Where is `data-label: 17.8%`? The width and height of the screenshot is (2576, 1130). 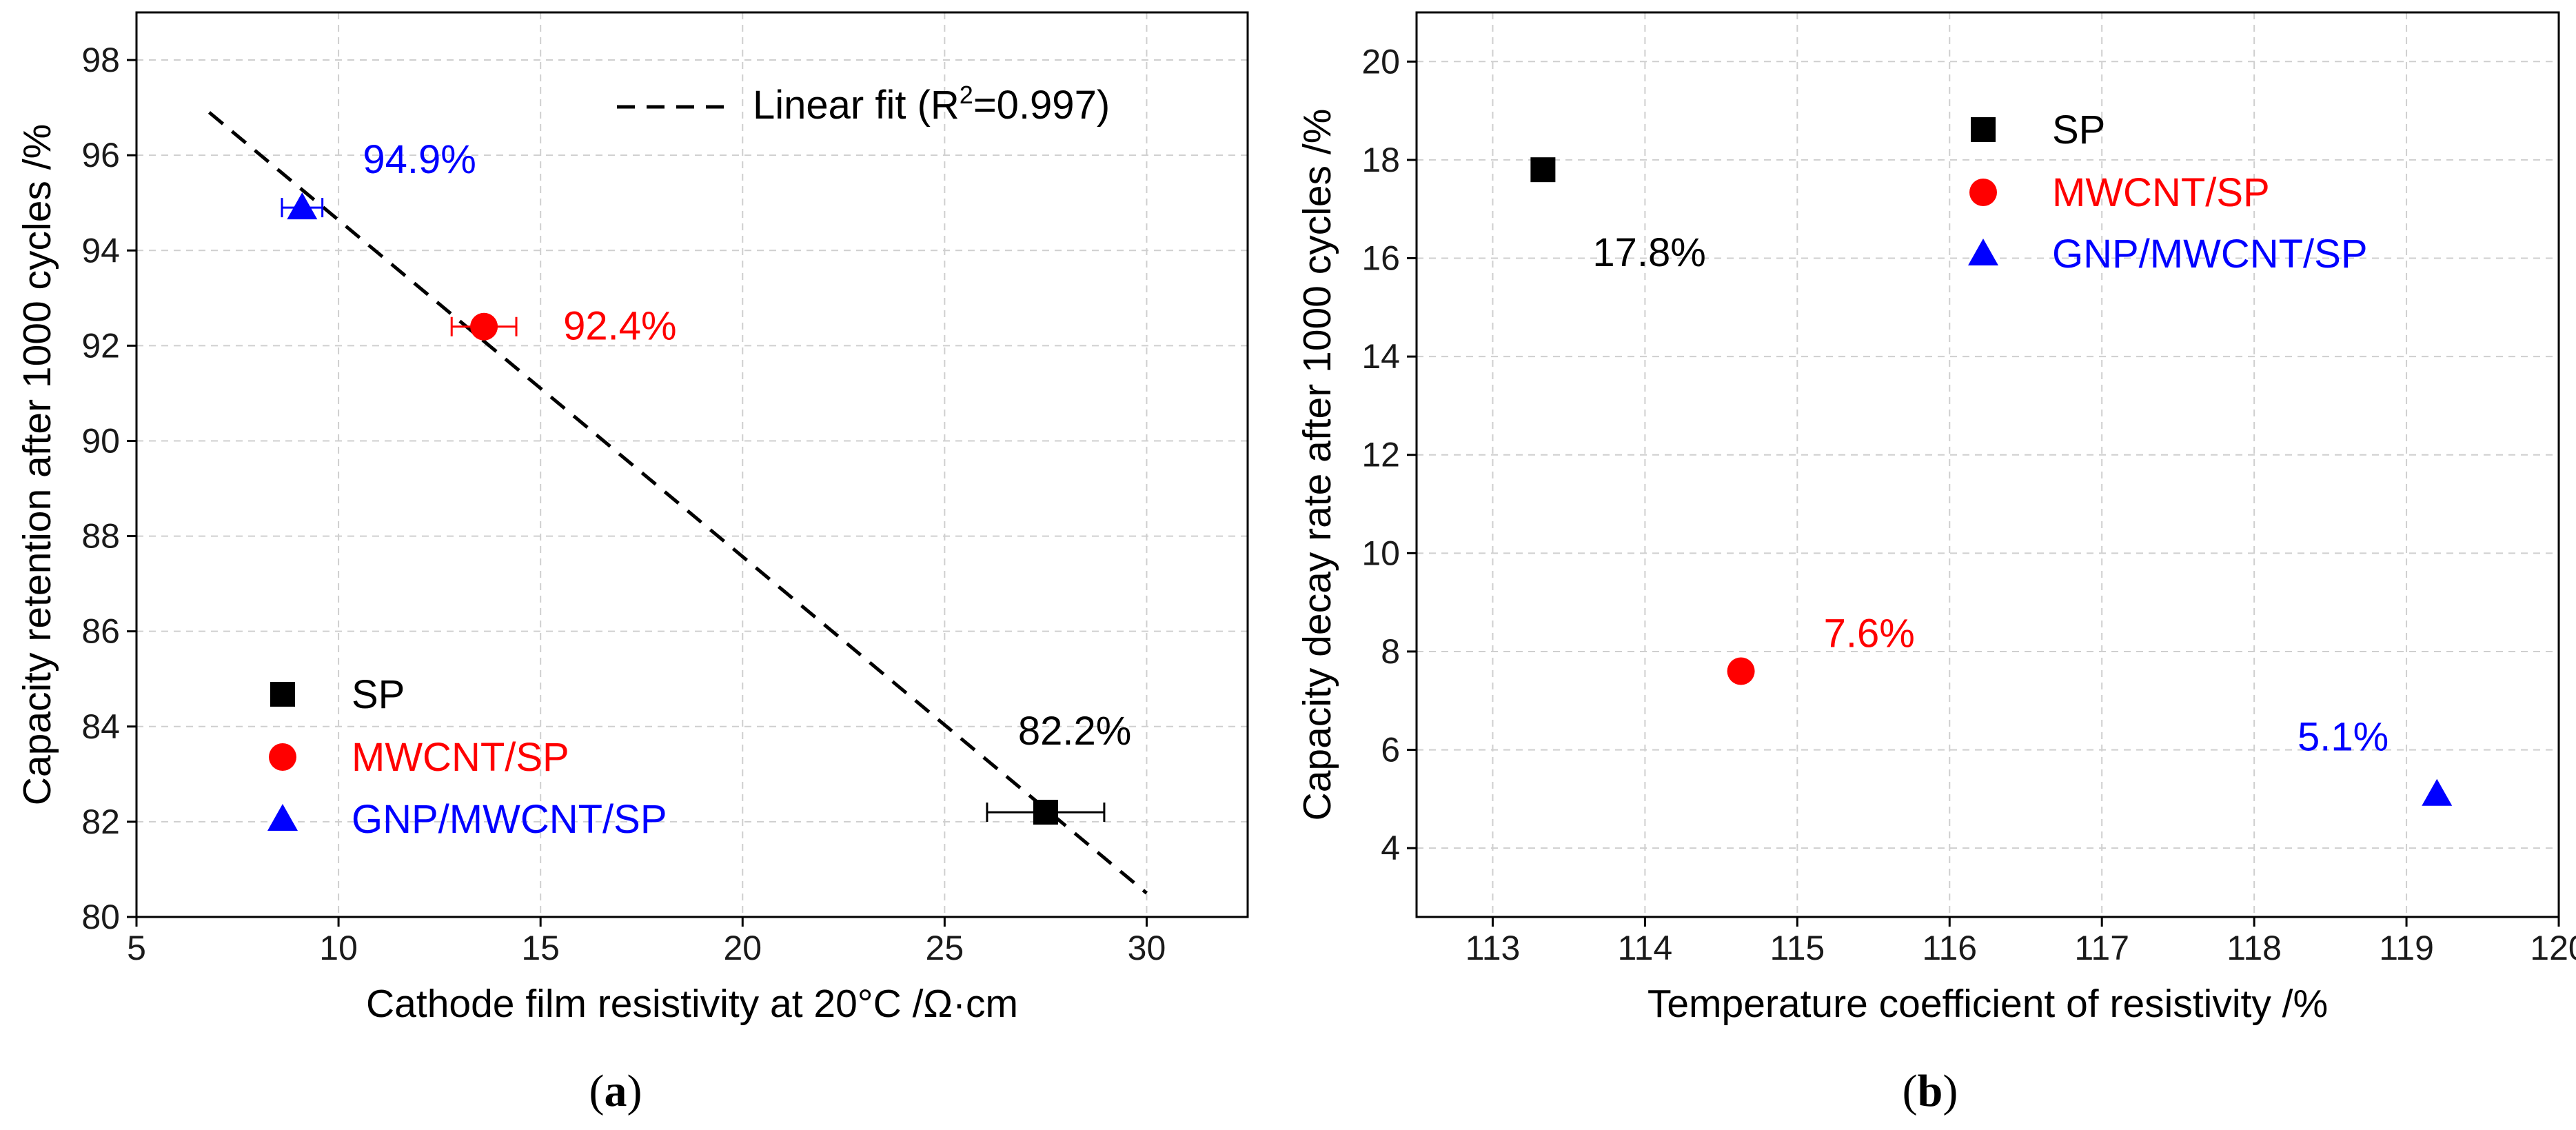
data-label: 17.8% is located at coordinates (1648, 252).